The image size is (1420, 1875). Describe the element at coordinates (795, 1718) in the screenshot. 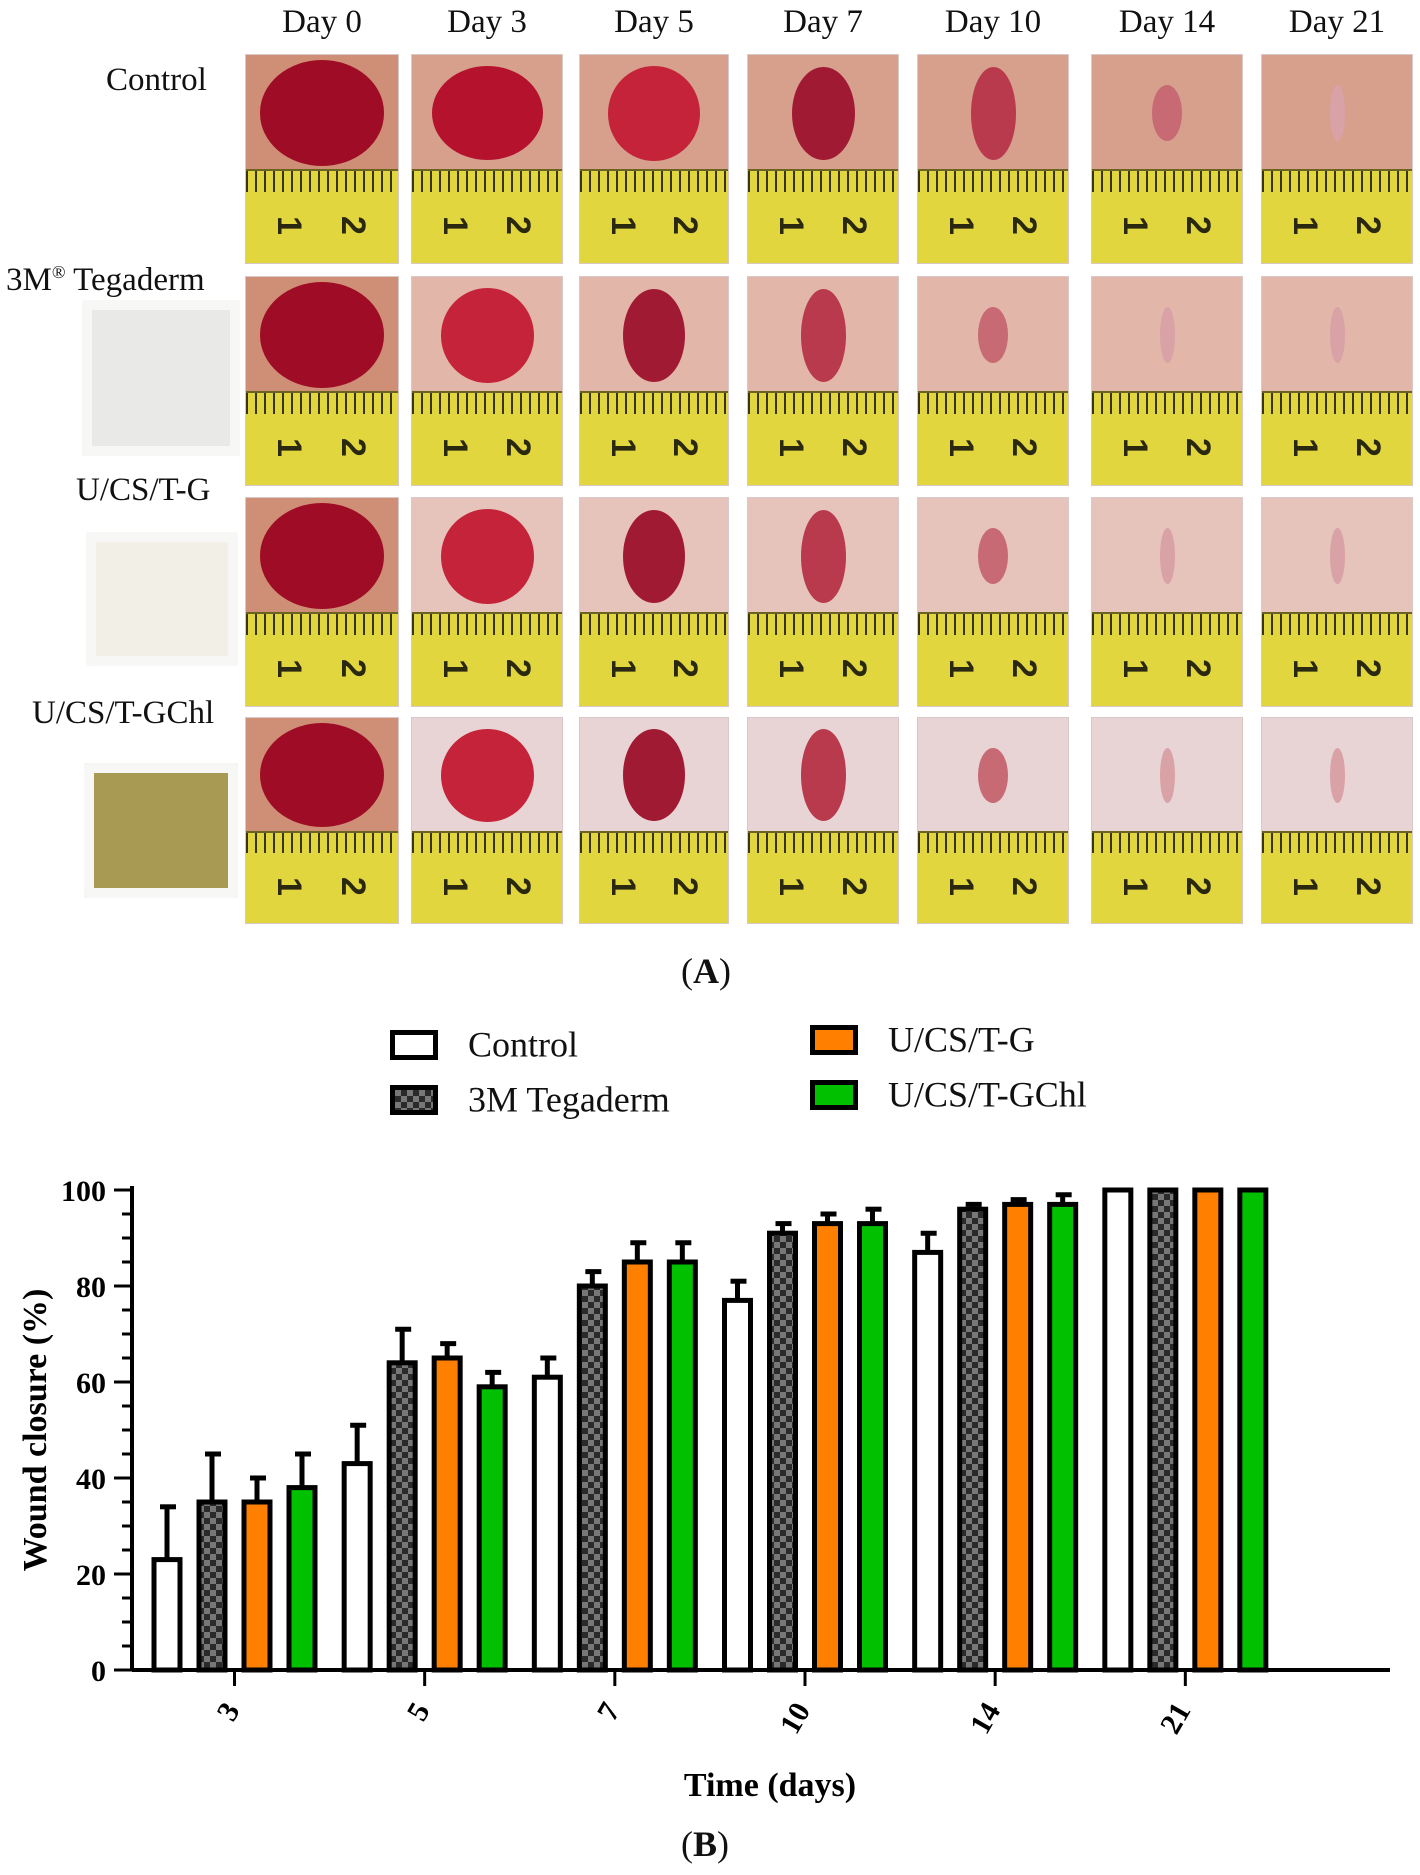

I see `x-tick-label: 10` at that location.